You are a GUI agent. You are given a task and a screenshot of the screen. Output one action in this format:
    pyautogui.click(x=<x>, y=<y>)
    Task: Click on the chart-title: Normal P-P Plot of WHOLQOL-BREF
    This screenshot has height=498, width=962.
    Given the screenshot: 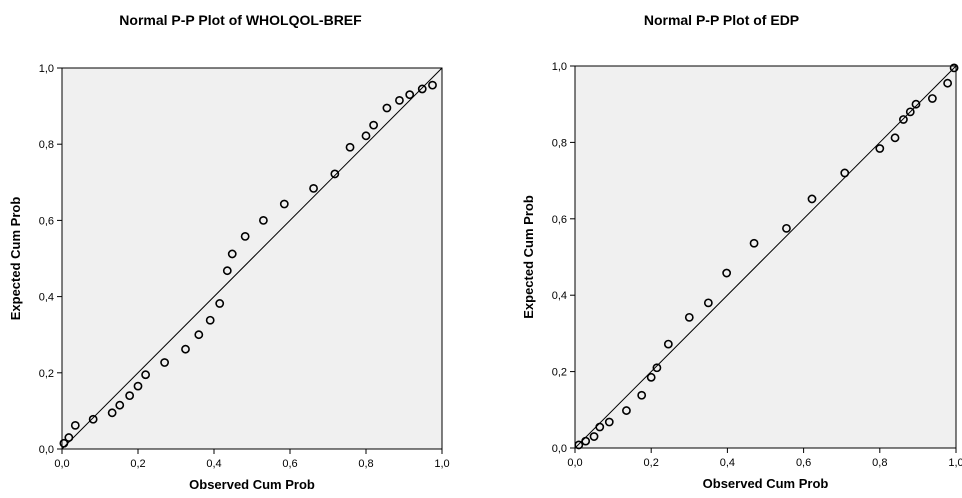 What is the action you would take?
    pyautogui.click(x=240, y=20)
    